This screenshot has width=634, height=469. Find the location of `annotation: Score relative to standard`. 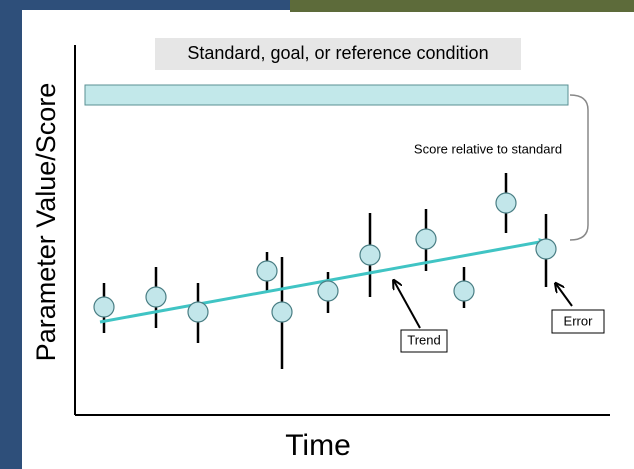

annotation: Score relative to standard is located at coordinates (488, 148).